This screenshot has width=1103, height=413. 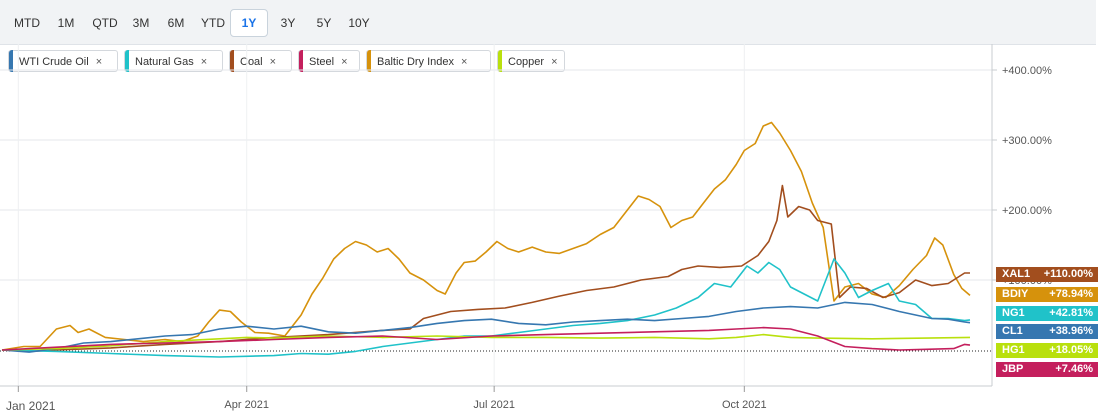 I want to click on range-button-1y: 1Y, so click(x=249, y=23).